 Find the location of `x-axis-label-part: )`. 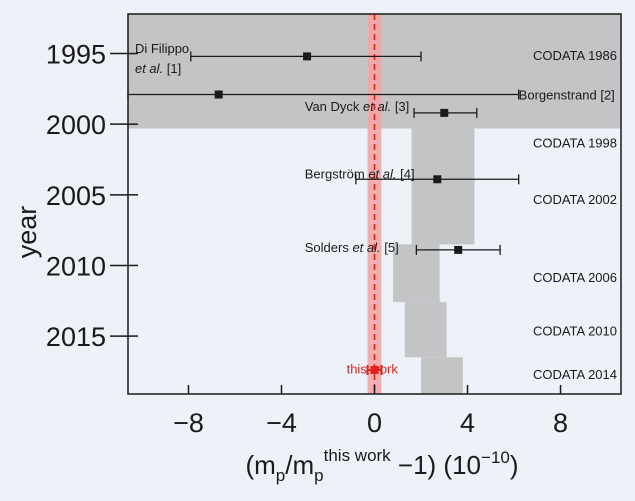

x-axis-label-part: ) is located at coordinates (514, 465).